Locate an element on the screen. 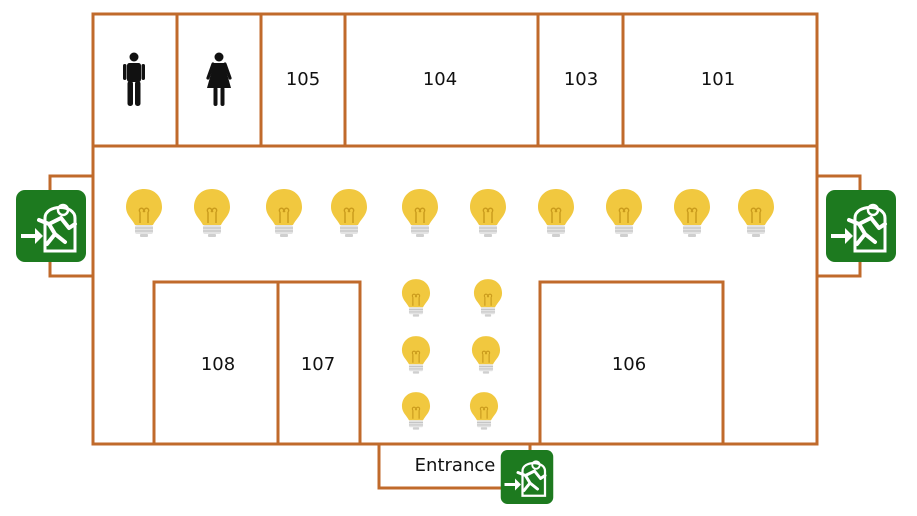  man-icon is located at coordinates (134, 79).